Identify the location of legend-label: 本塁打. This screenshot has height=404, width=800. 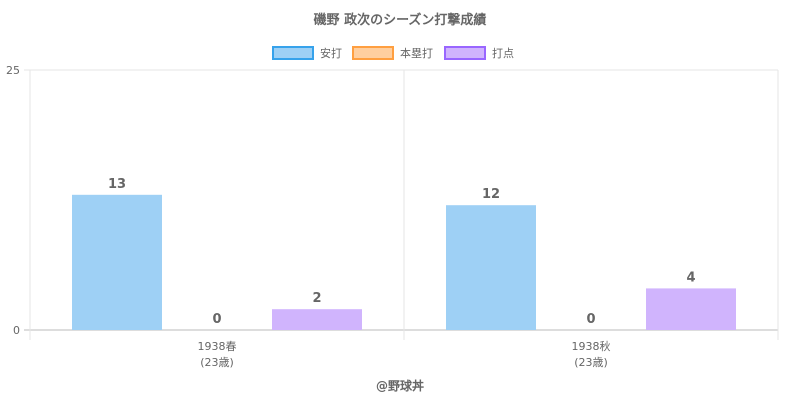
(416, 53).